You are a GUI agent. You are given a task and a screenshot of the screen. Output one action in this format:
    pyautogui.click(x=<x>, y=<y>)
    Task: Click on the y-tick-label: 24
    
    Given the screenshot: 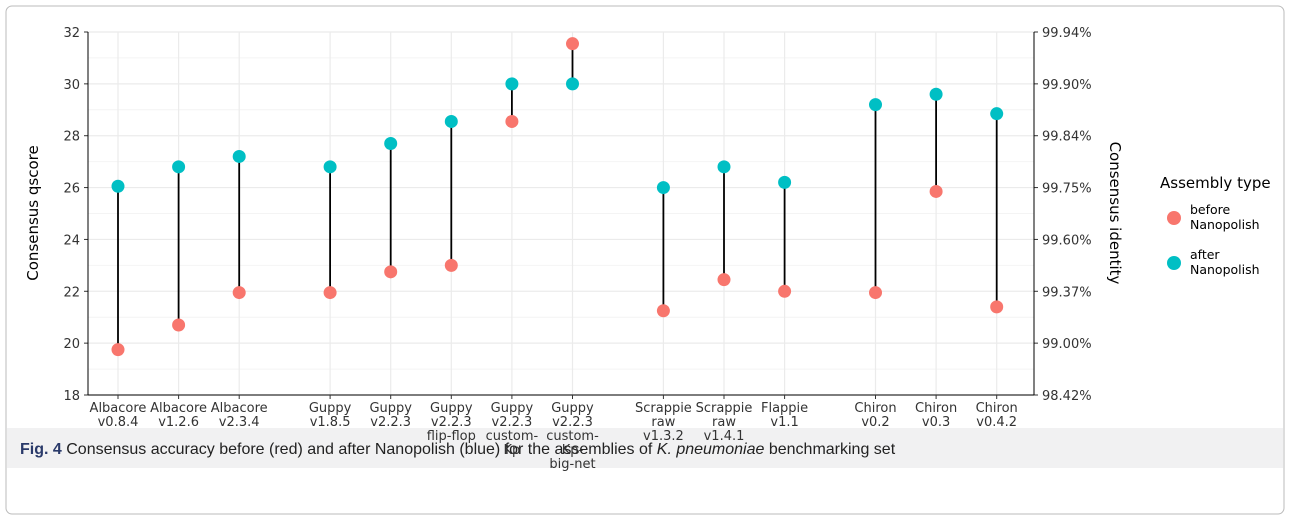 What is the action you would take?
    pyautogui.click(x=71, y=240)
    